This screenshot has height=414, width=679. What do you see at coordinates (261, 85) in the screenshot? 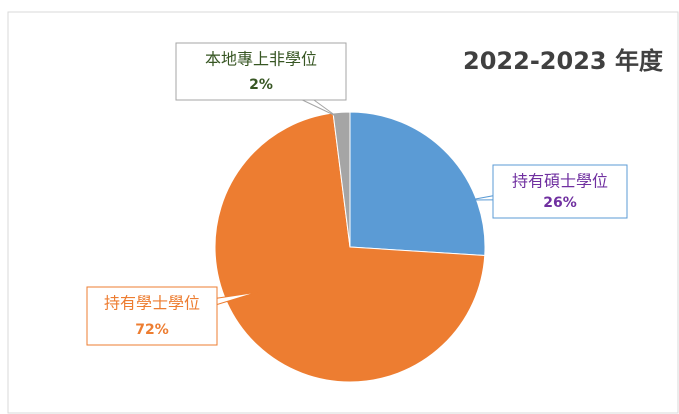
I see `slice-value-label: 2%` at bounding box center [261, 85].